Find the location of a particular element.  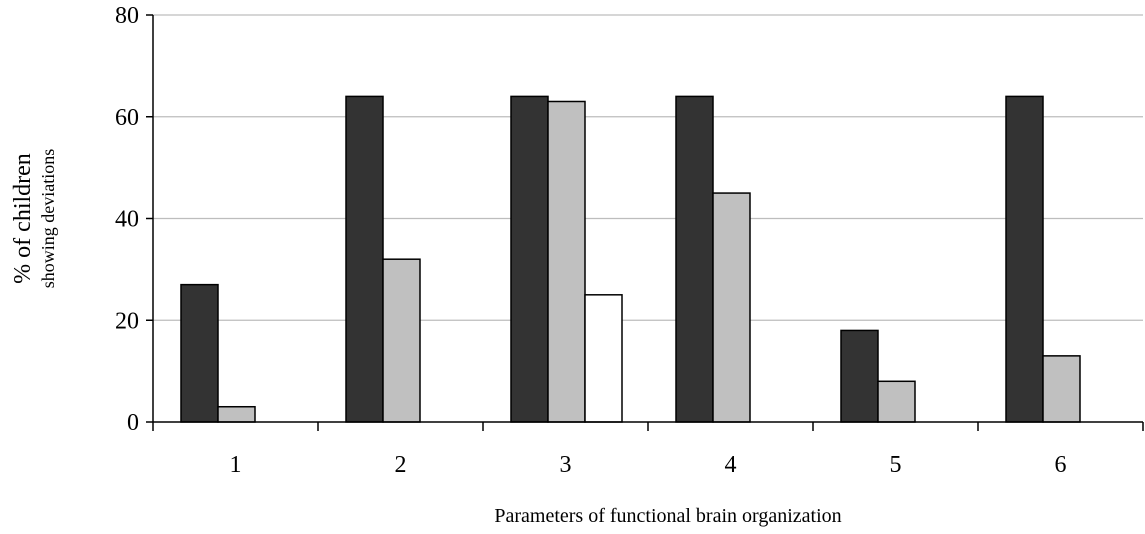

bar-series2-cat3 is located at coordinates (566, 261).